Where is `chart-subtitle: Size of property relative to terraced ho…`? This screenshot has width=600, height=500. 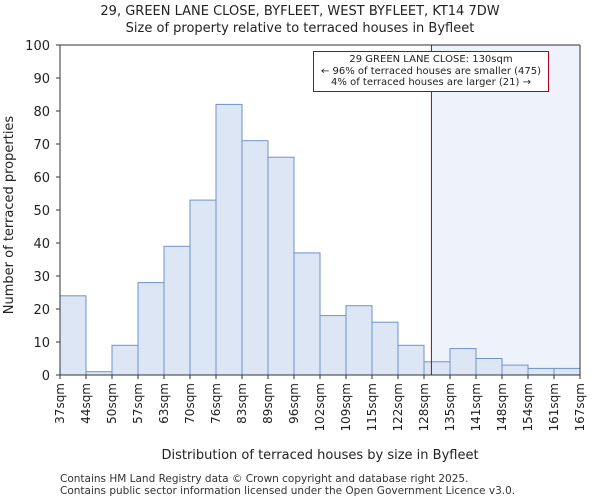 chart-subtitle: Size of property relative to terraced ho… is located at coordinates (300, 28).